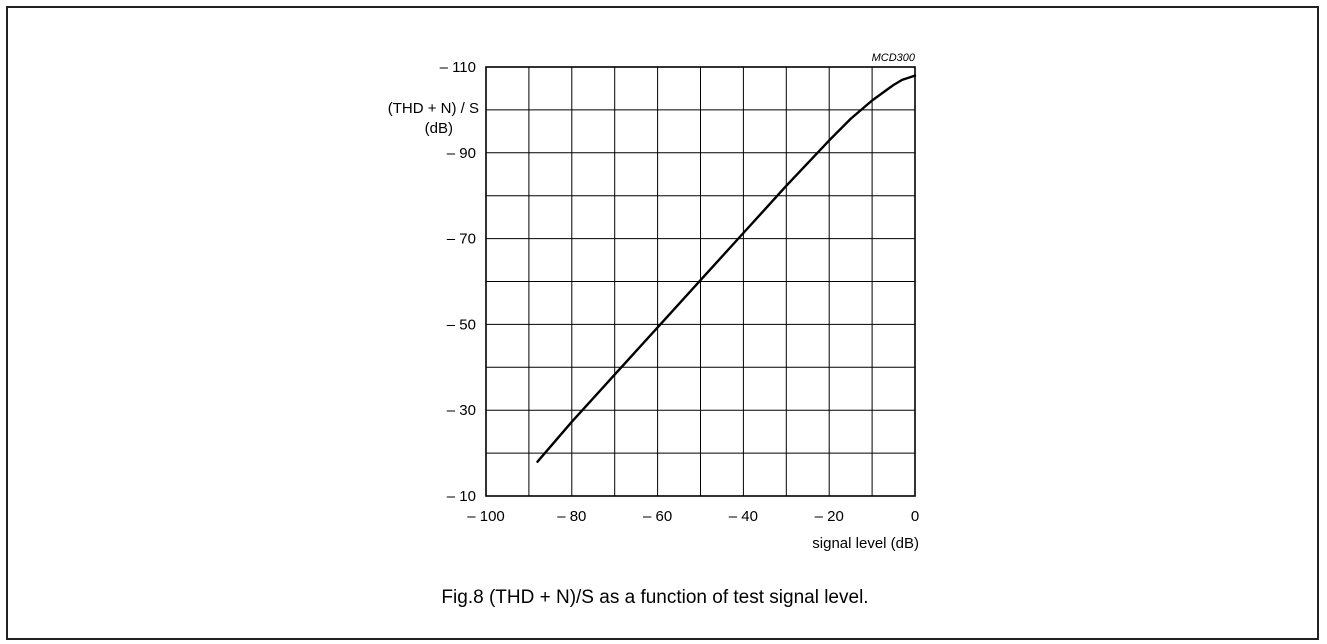  Describe the element at coordinates (486, 516) in the screenshot. I see `x-tick-label: – 100` at that location.